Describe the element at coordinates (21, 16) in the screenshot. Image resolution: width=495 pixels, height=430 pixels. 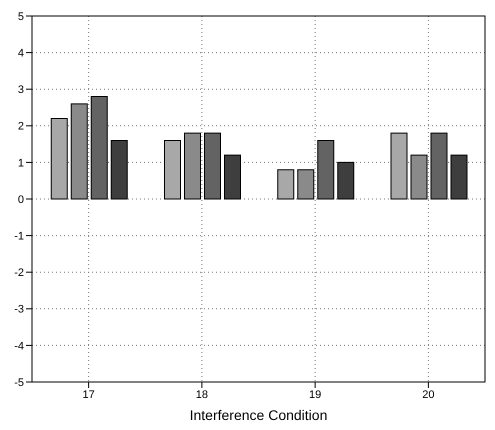
I see `y-tick-label: 5` at that location.